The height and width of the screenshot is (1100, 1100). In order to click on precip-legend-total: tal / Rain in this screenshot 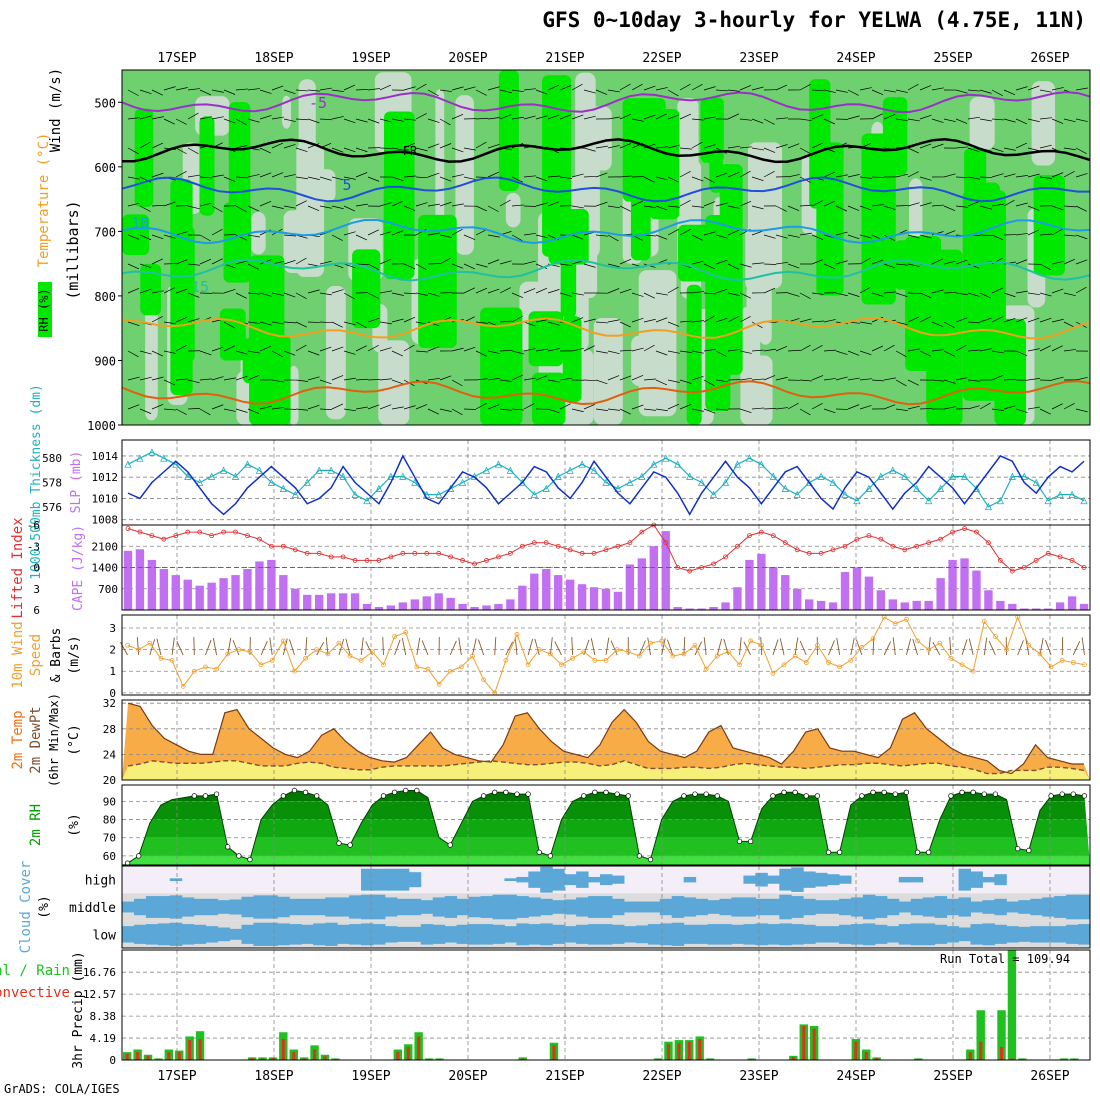, I will do `click(35, 971)`.